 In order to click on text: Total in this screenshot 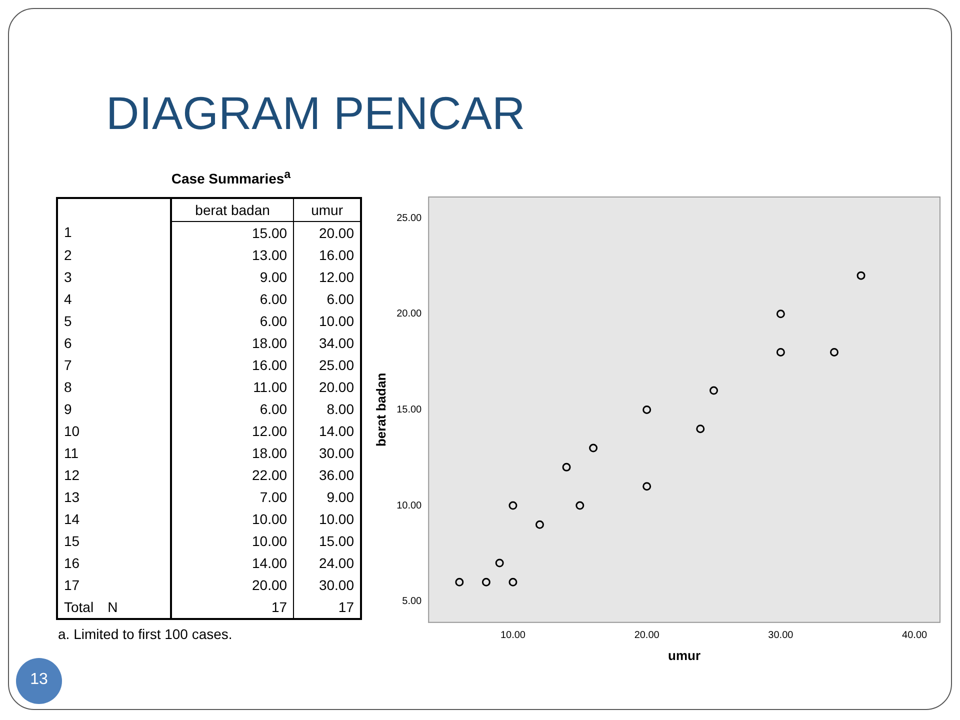, I will do `click(79, 606)`.